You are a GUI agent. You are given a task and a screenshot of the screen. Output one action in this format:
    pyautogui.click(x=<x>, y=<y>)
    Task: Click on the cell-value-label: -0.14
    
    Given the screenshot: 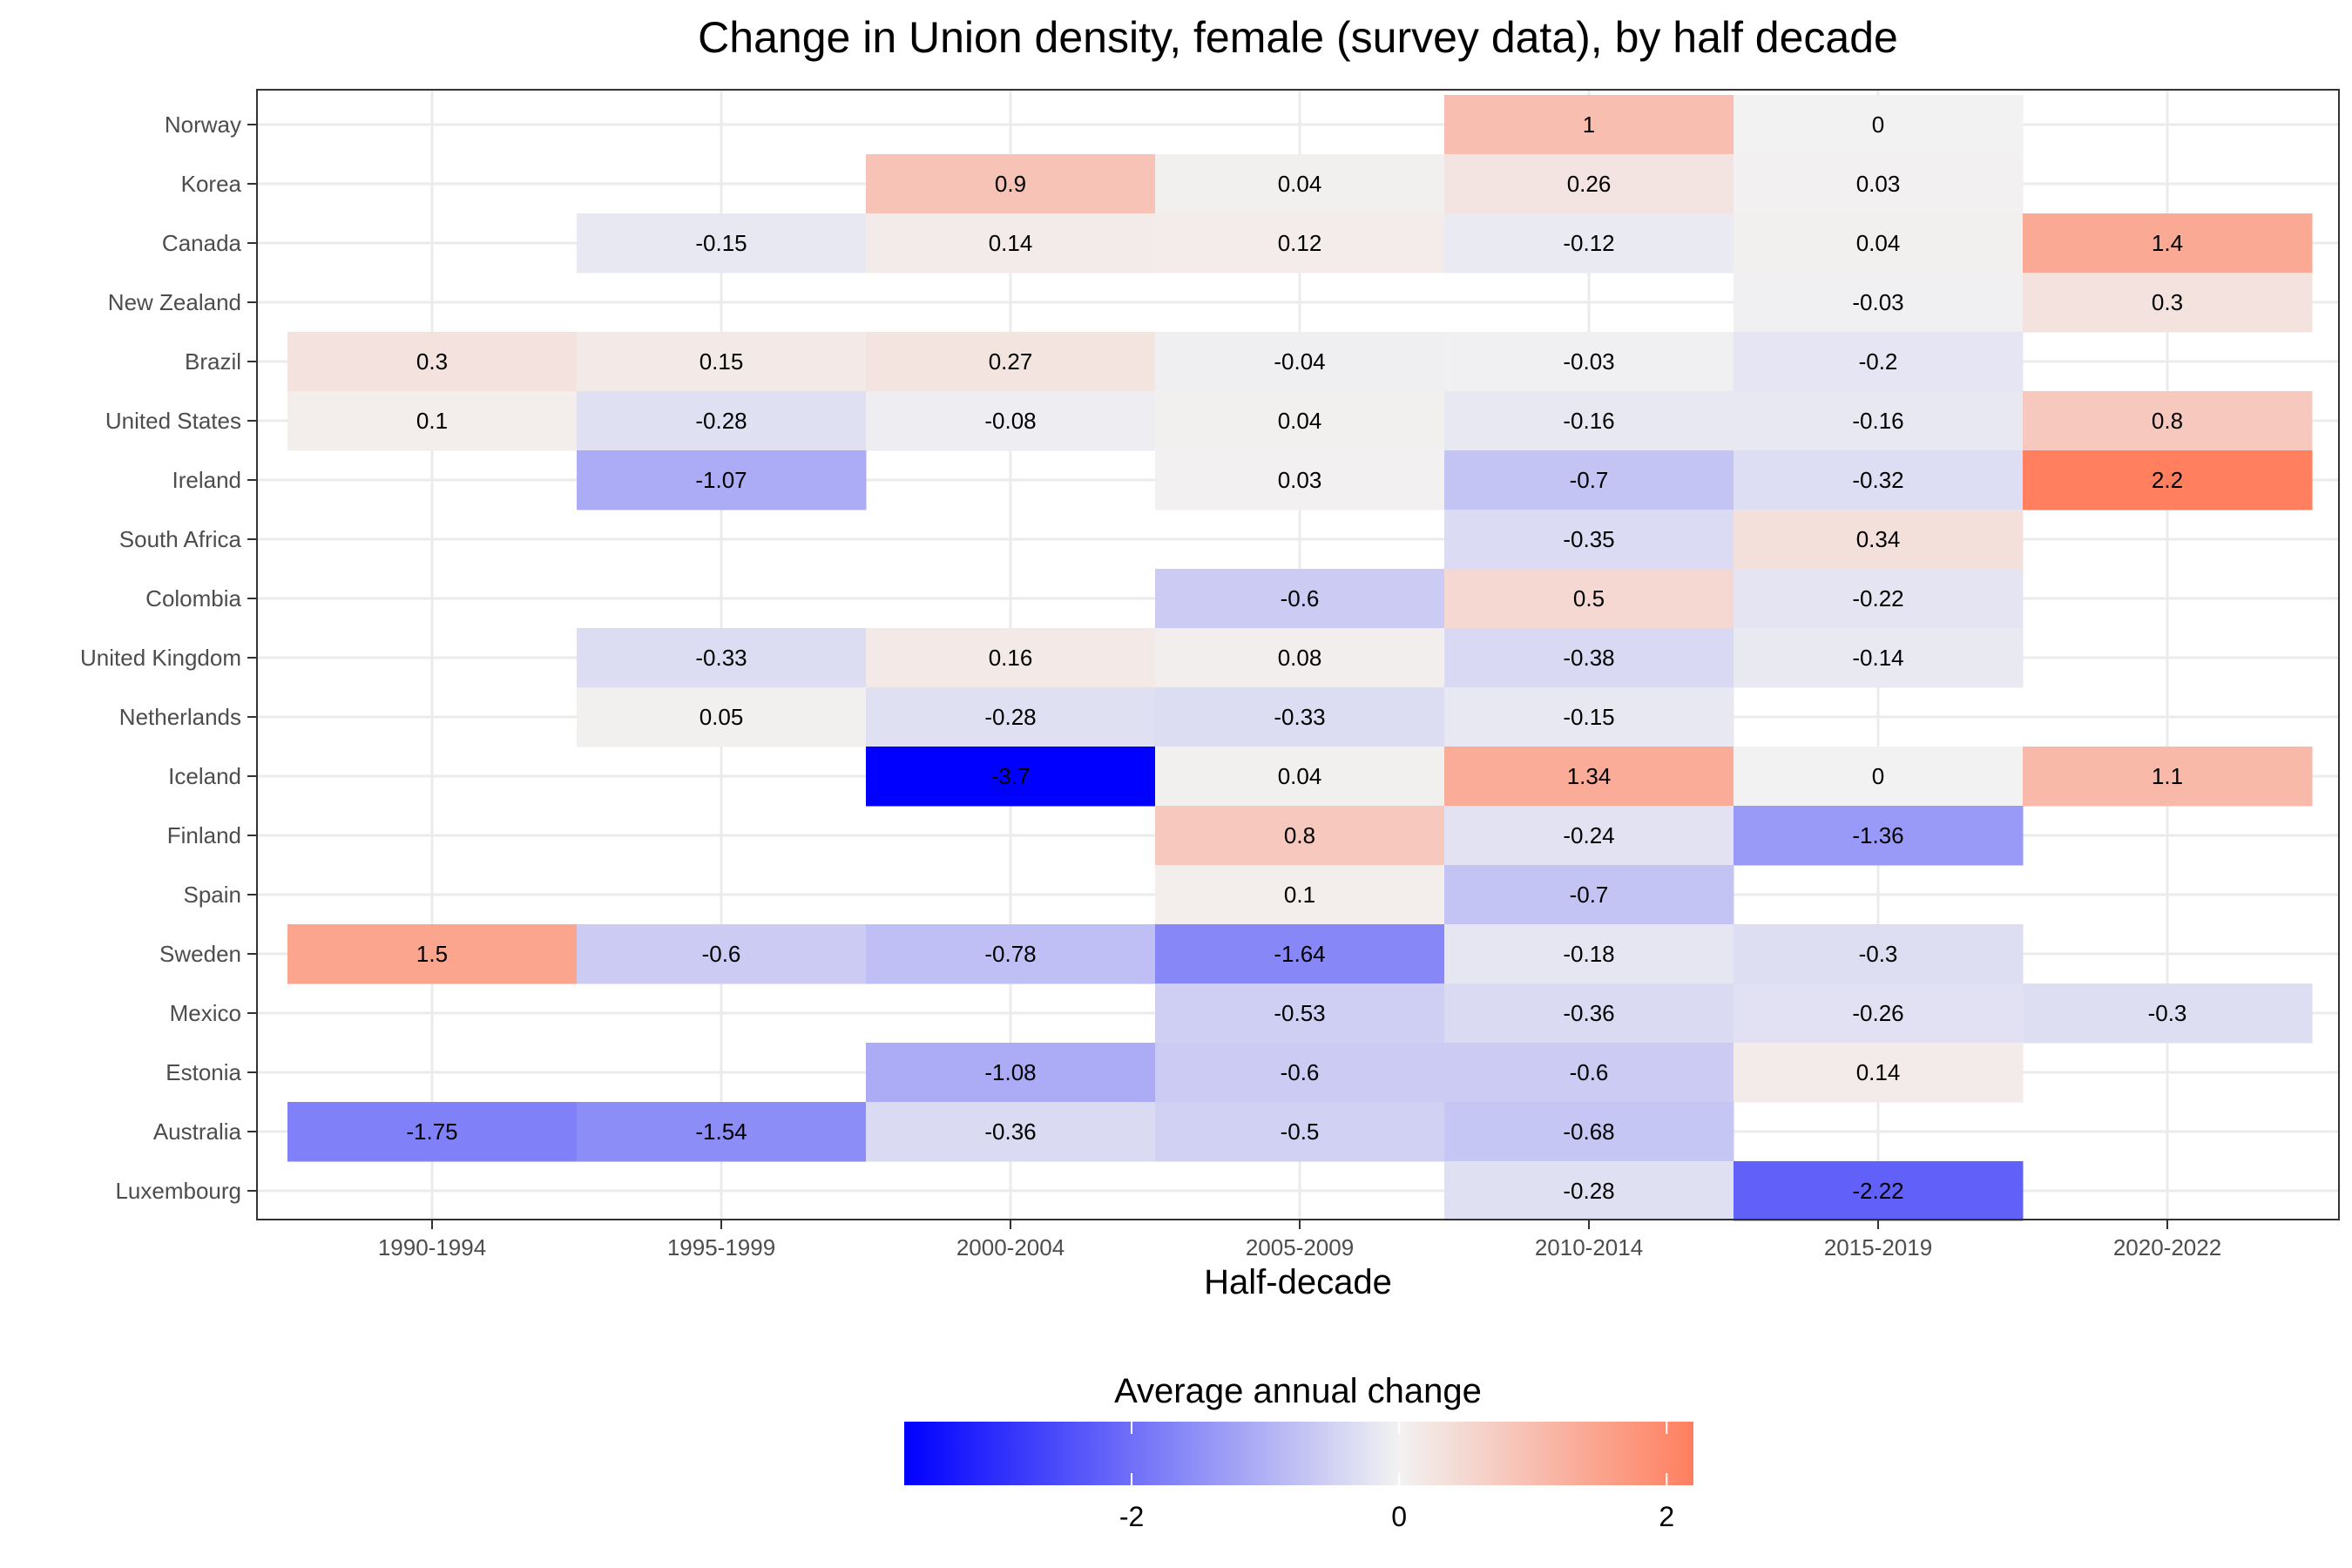 What is the action you would take?
    pyautogui.click(x=1877, y=658)
    